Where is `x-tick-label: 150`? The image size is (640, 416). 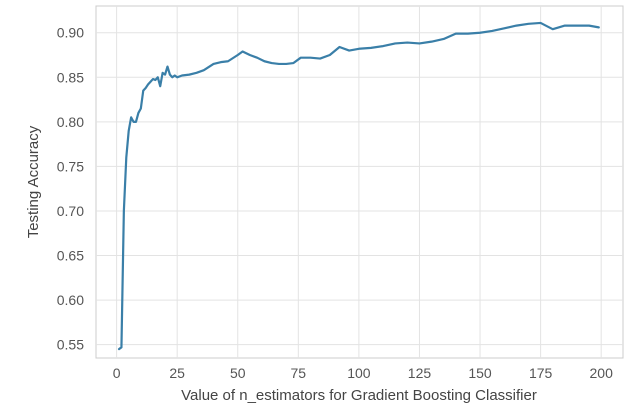 x-tick-label: 150 is located at coordinates (480, 373).